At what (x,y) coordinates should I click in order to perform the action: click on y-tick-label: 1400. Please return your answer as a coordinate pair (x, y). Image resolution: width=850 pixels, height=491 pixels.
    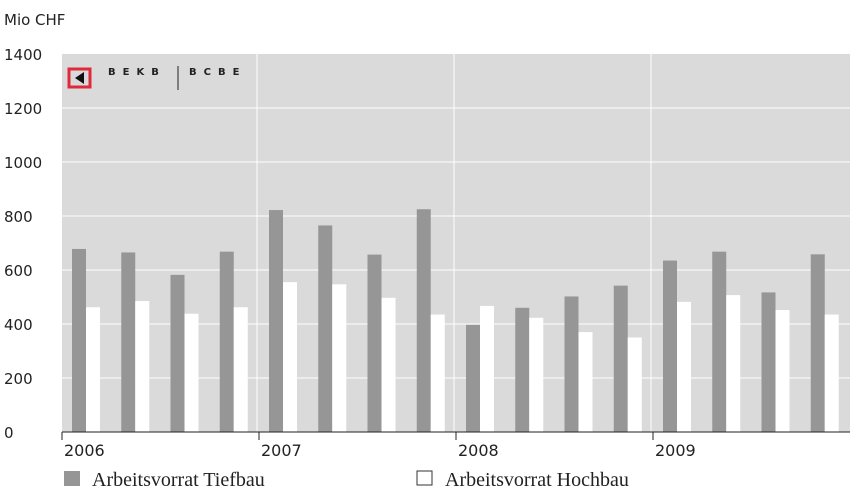
    Looking at the image, I should click on (23, 55).